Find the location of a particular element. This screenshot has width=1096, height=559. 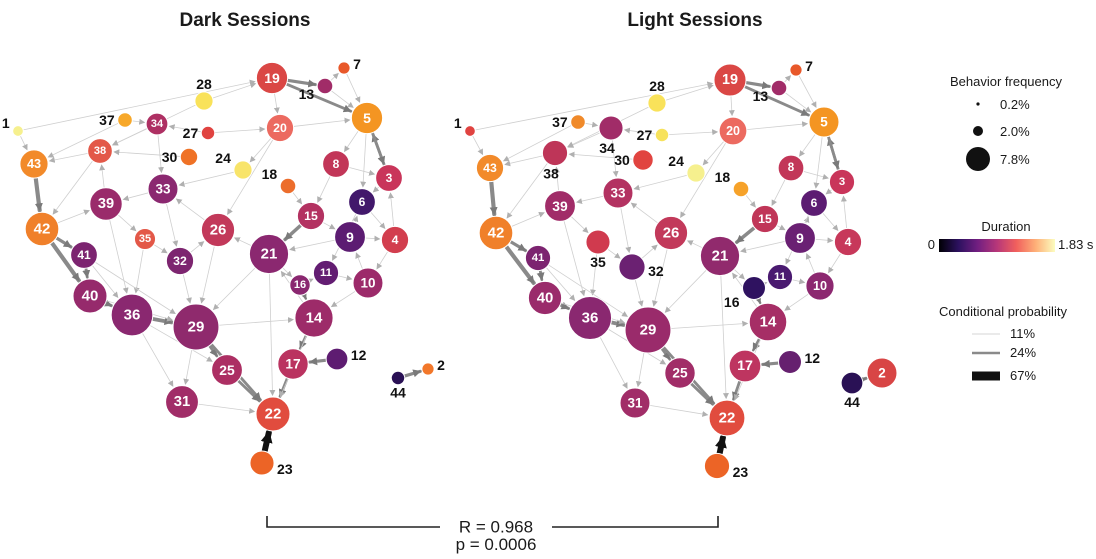

behavior-node-25: 25 is located at coordinates (680, 373).